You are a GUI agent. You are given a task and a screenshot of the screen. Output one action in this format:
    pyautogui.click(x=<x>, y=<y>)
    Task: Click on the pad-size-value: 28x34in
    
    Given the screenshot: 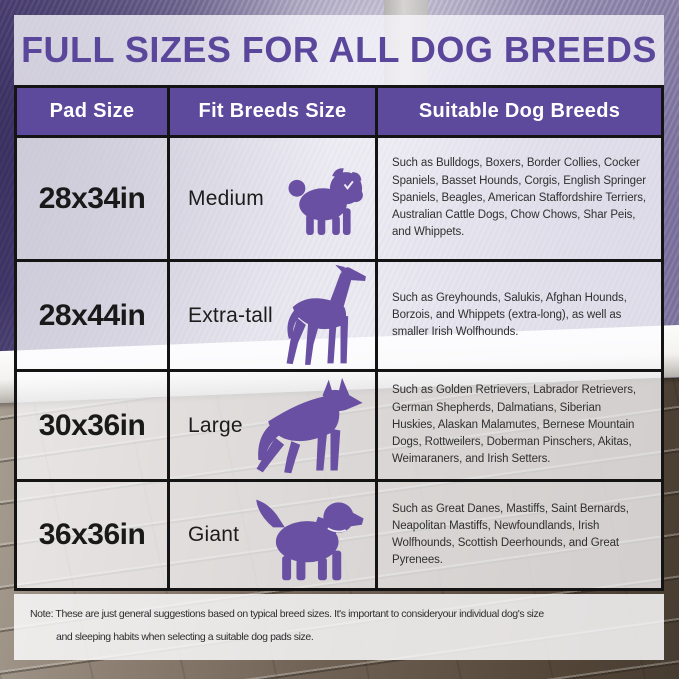 What is the action you would take?
    pyautogui.click(x=92, y=198)
    